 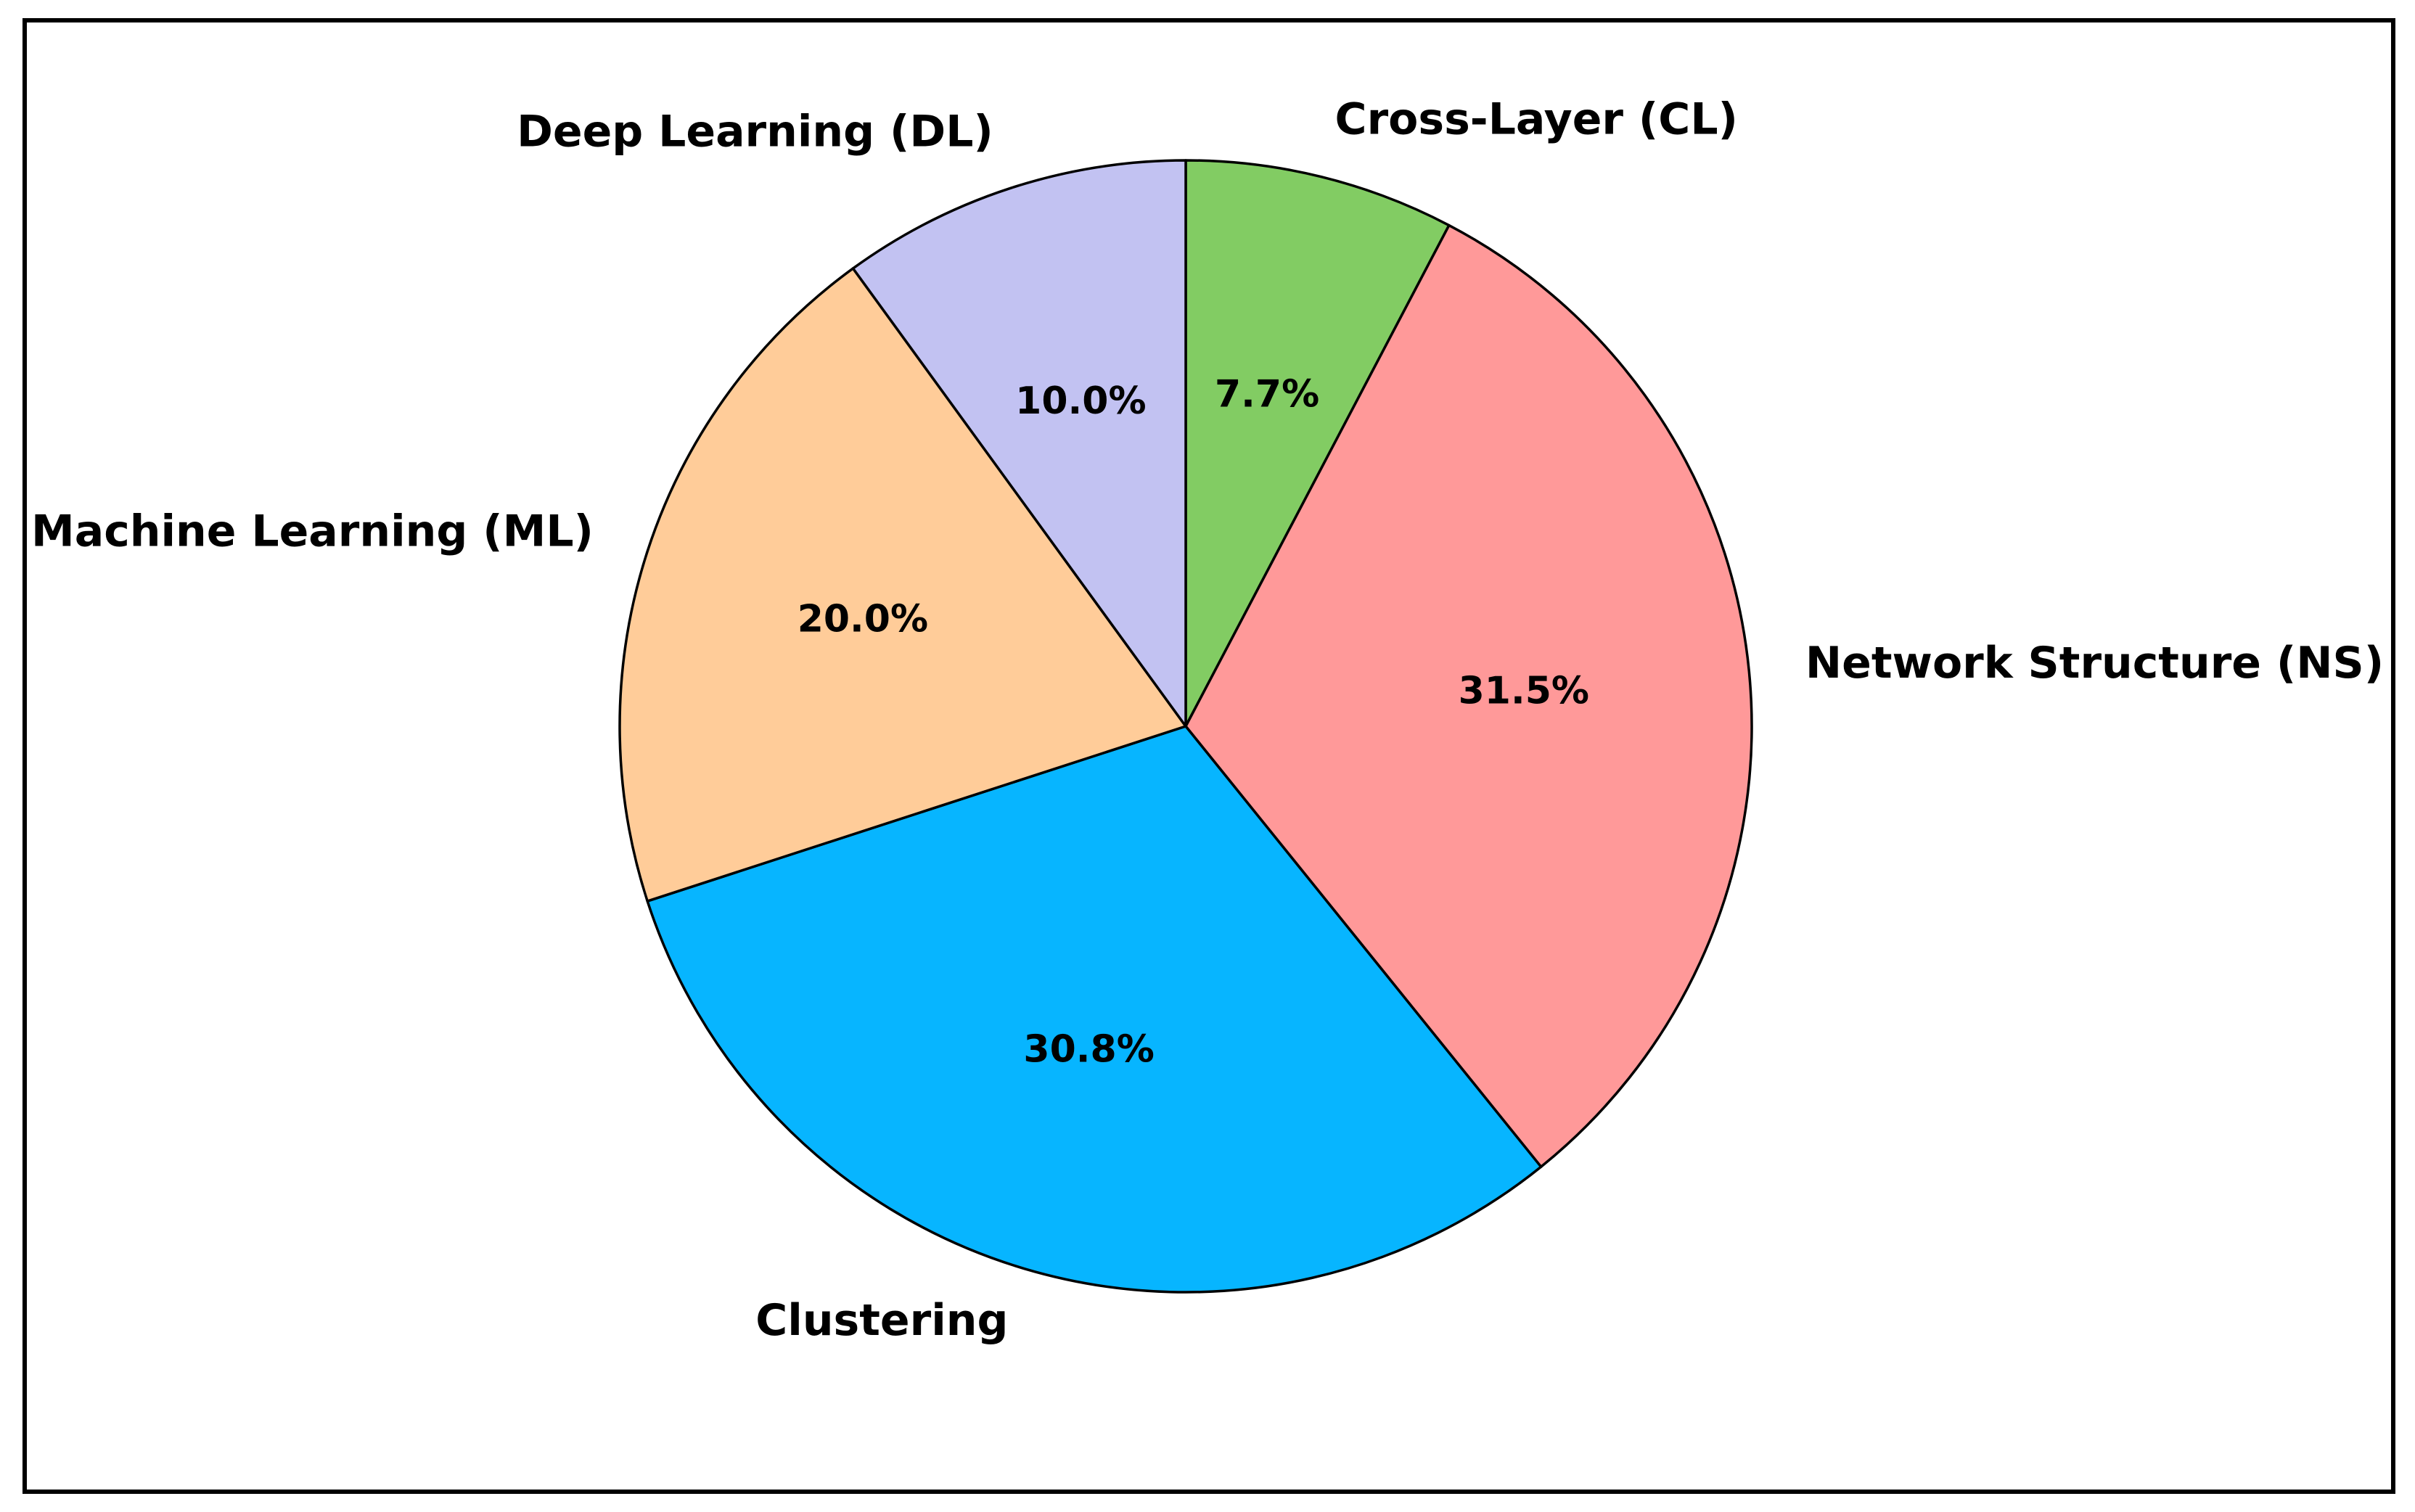 I want to click on pie-slice-deep-learning-dl, so click(x=1019, y=444).